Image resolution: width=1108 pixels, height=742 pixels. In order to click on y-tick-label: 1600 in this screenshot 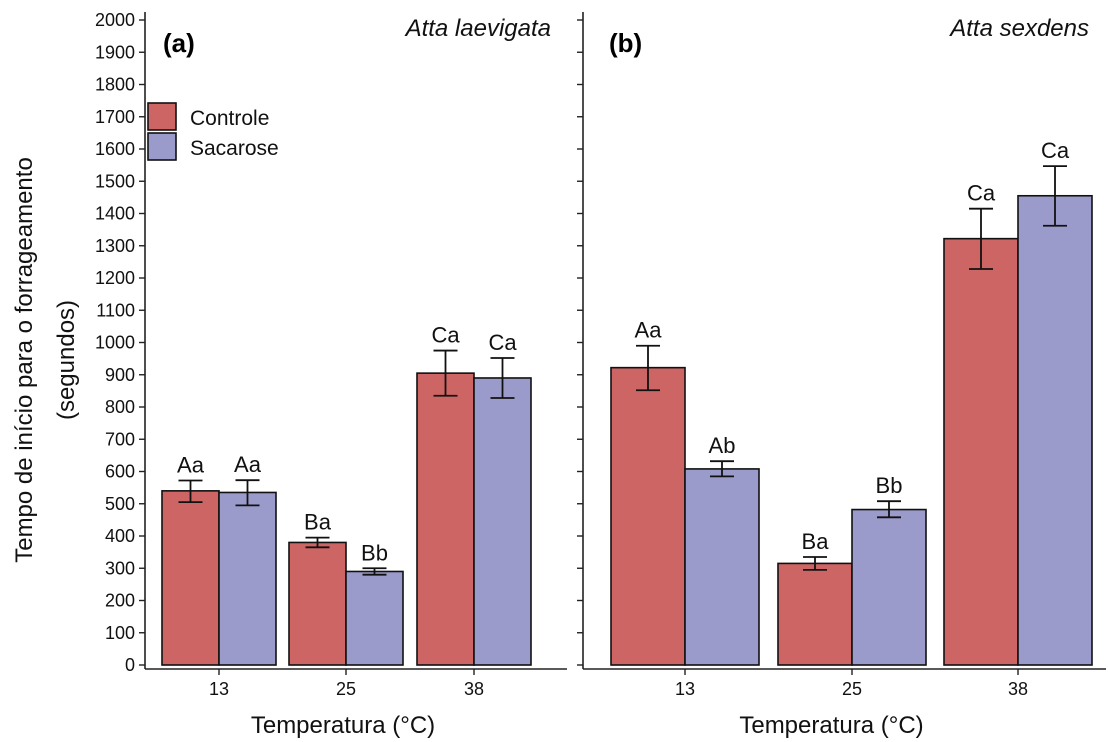, I will do `click(115, 149)`.